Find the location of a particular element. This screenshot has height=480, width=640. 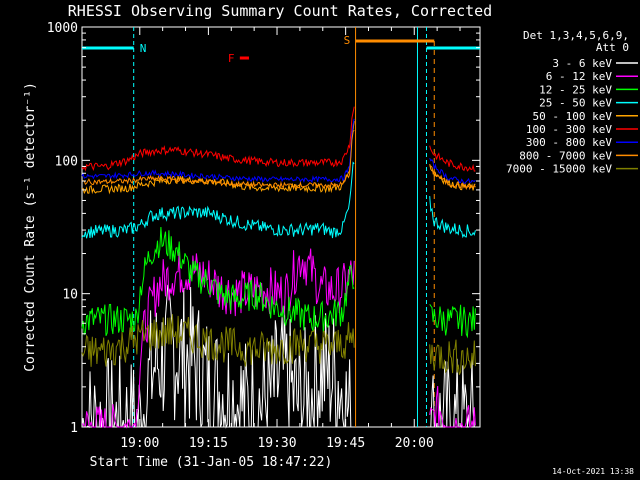

x-tick-label: 20:00 is located at coordinates (414, 443).